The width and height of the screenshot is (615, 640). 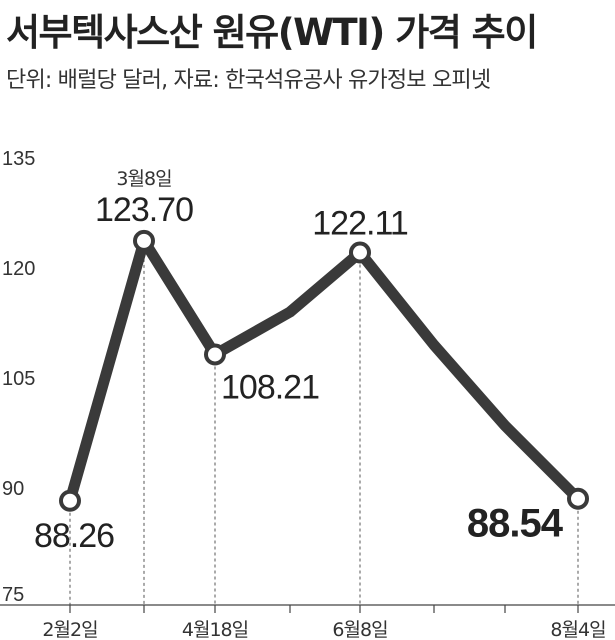 I want to click on y-tick-label: 120, so click(x=18, y=269).